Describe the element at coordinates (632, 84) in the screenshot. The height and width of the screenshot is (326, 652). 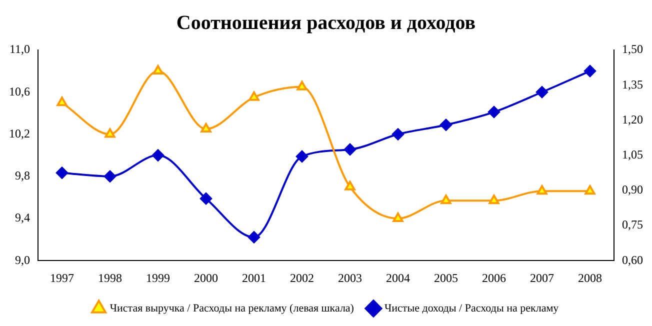
I see `y2-tick-label: 1,35` at that location.